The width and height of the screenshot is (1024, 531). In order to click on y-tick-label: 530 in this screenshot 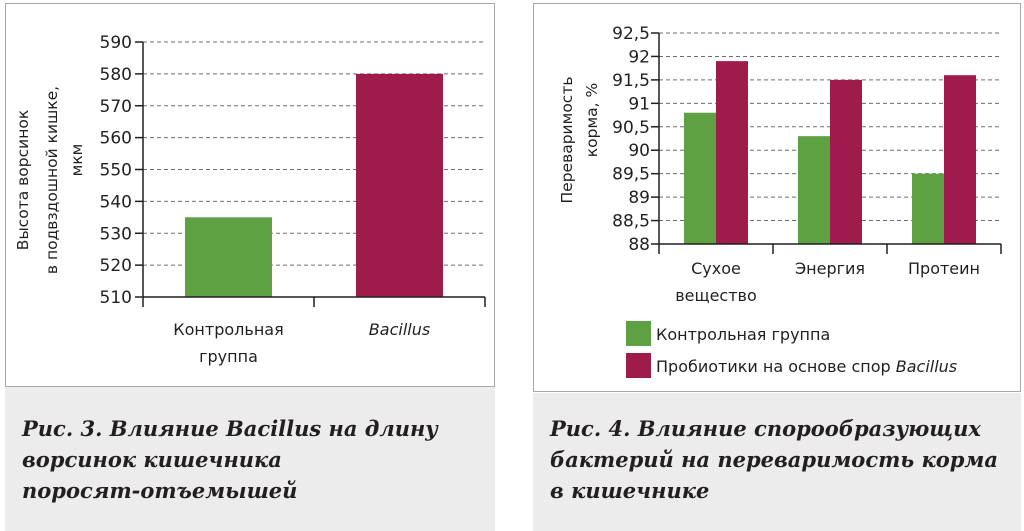, I will do `click(116, 234)`.